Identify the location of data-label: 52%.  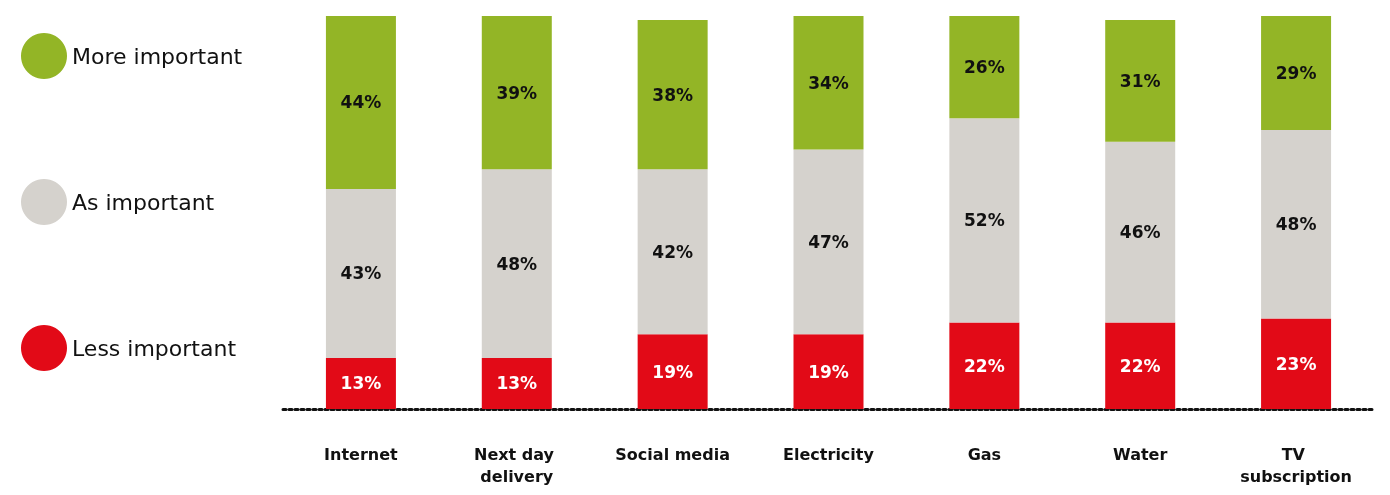
(984, 220).